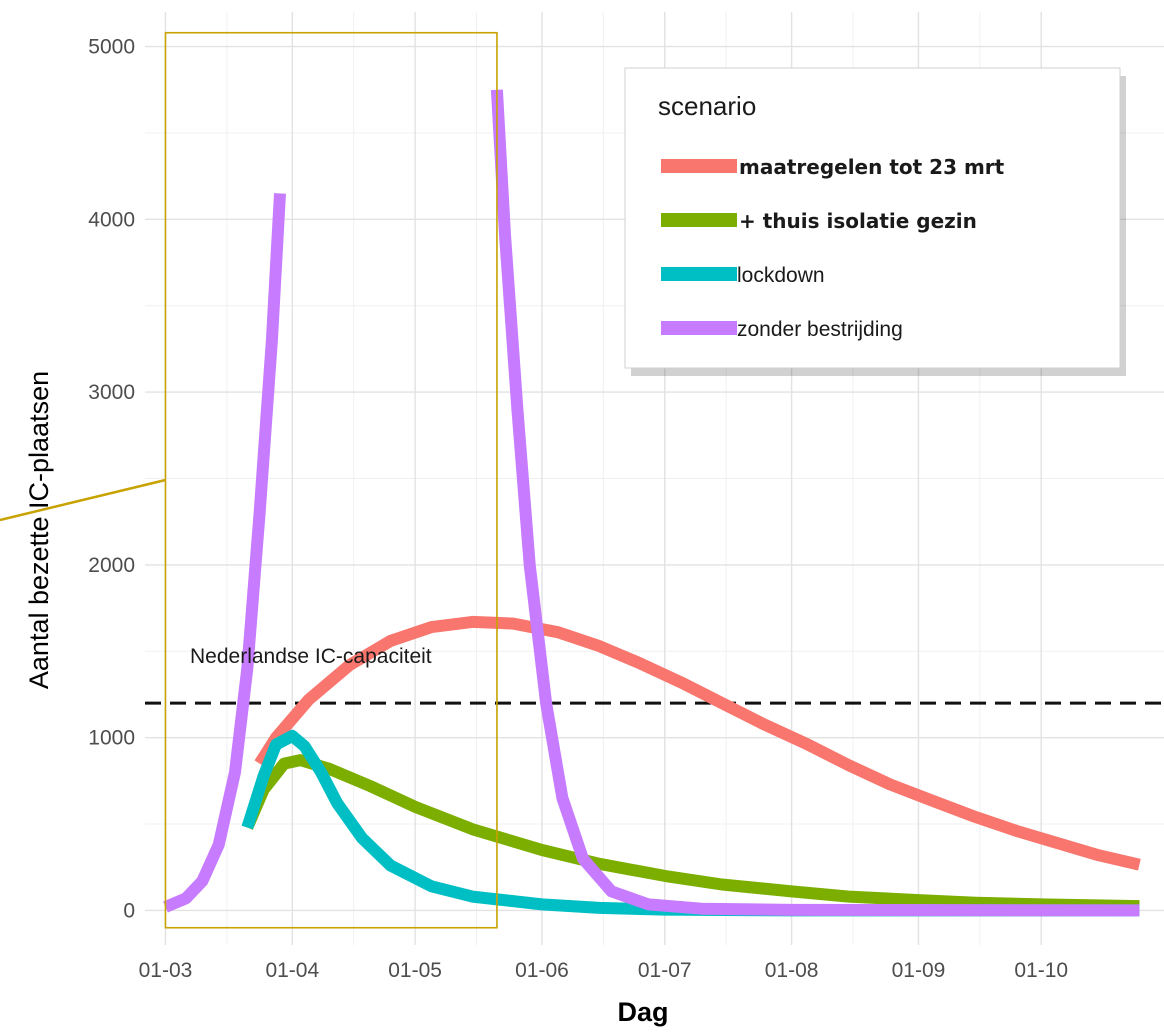 The height and width of the screenshot is (1035, 1164). What do you see at coordinates (166, 970) in the screenshot?
I see `x-tick-label: 01-03` at bounding box center [166, 970].